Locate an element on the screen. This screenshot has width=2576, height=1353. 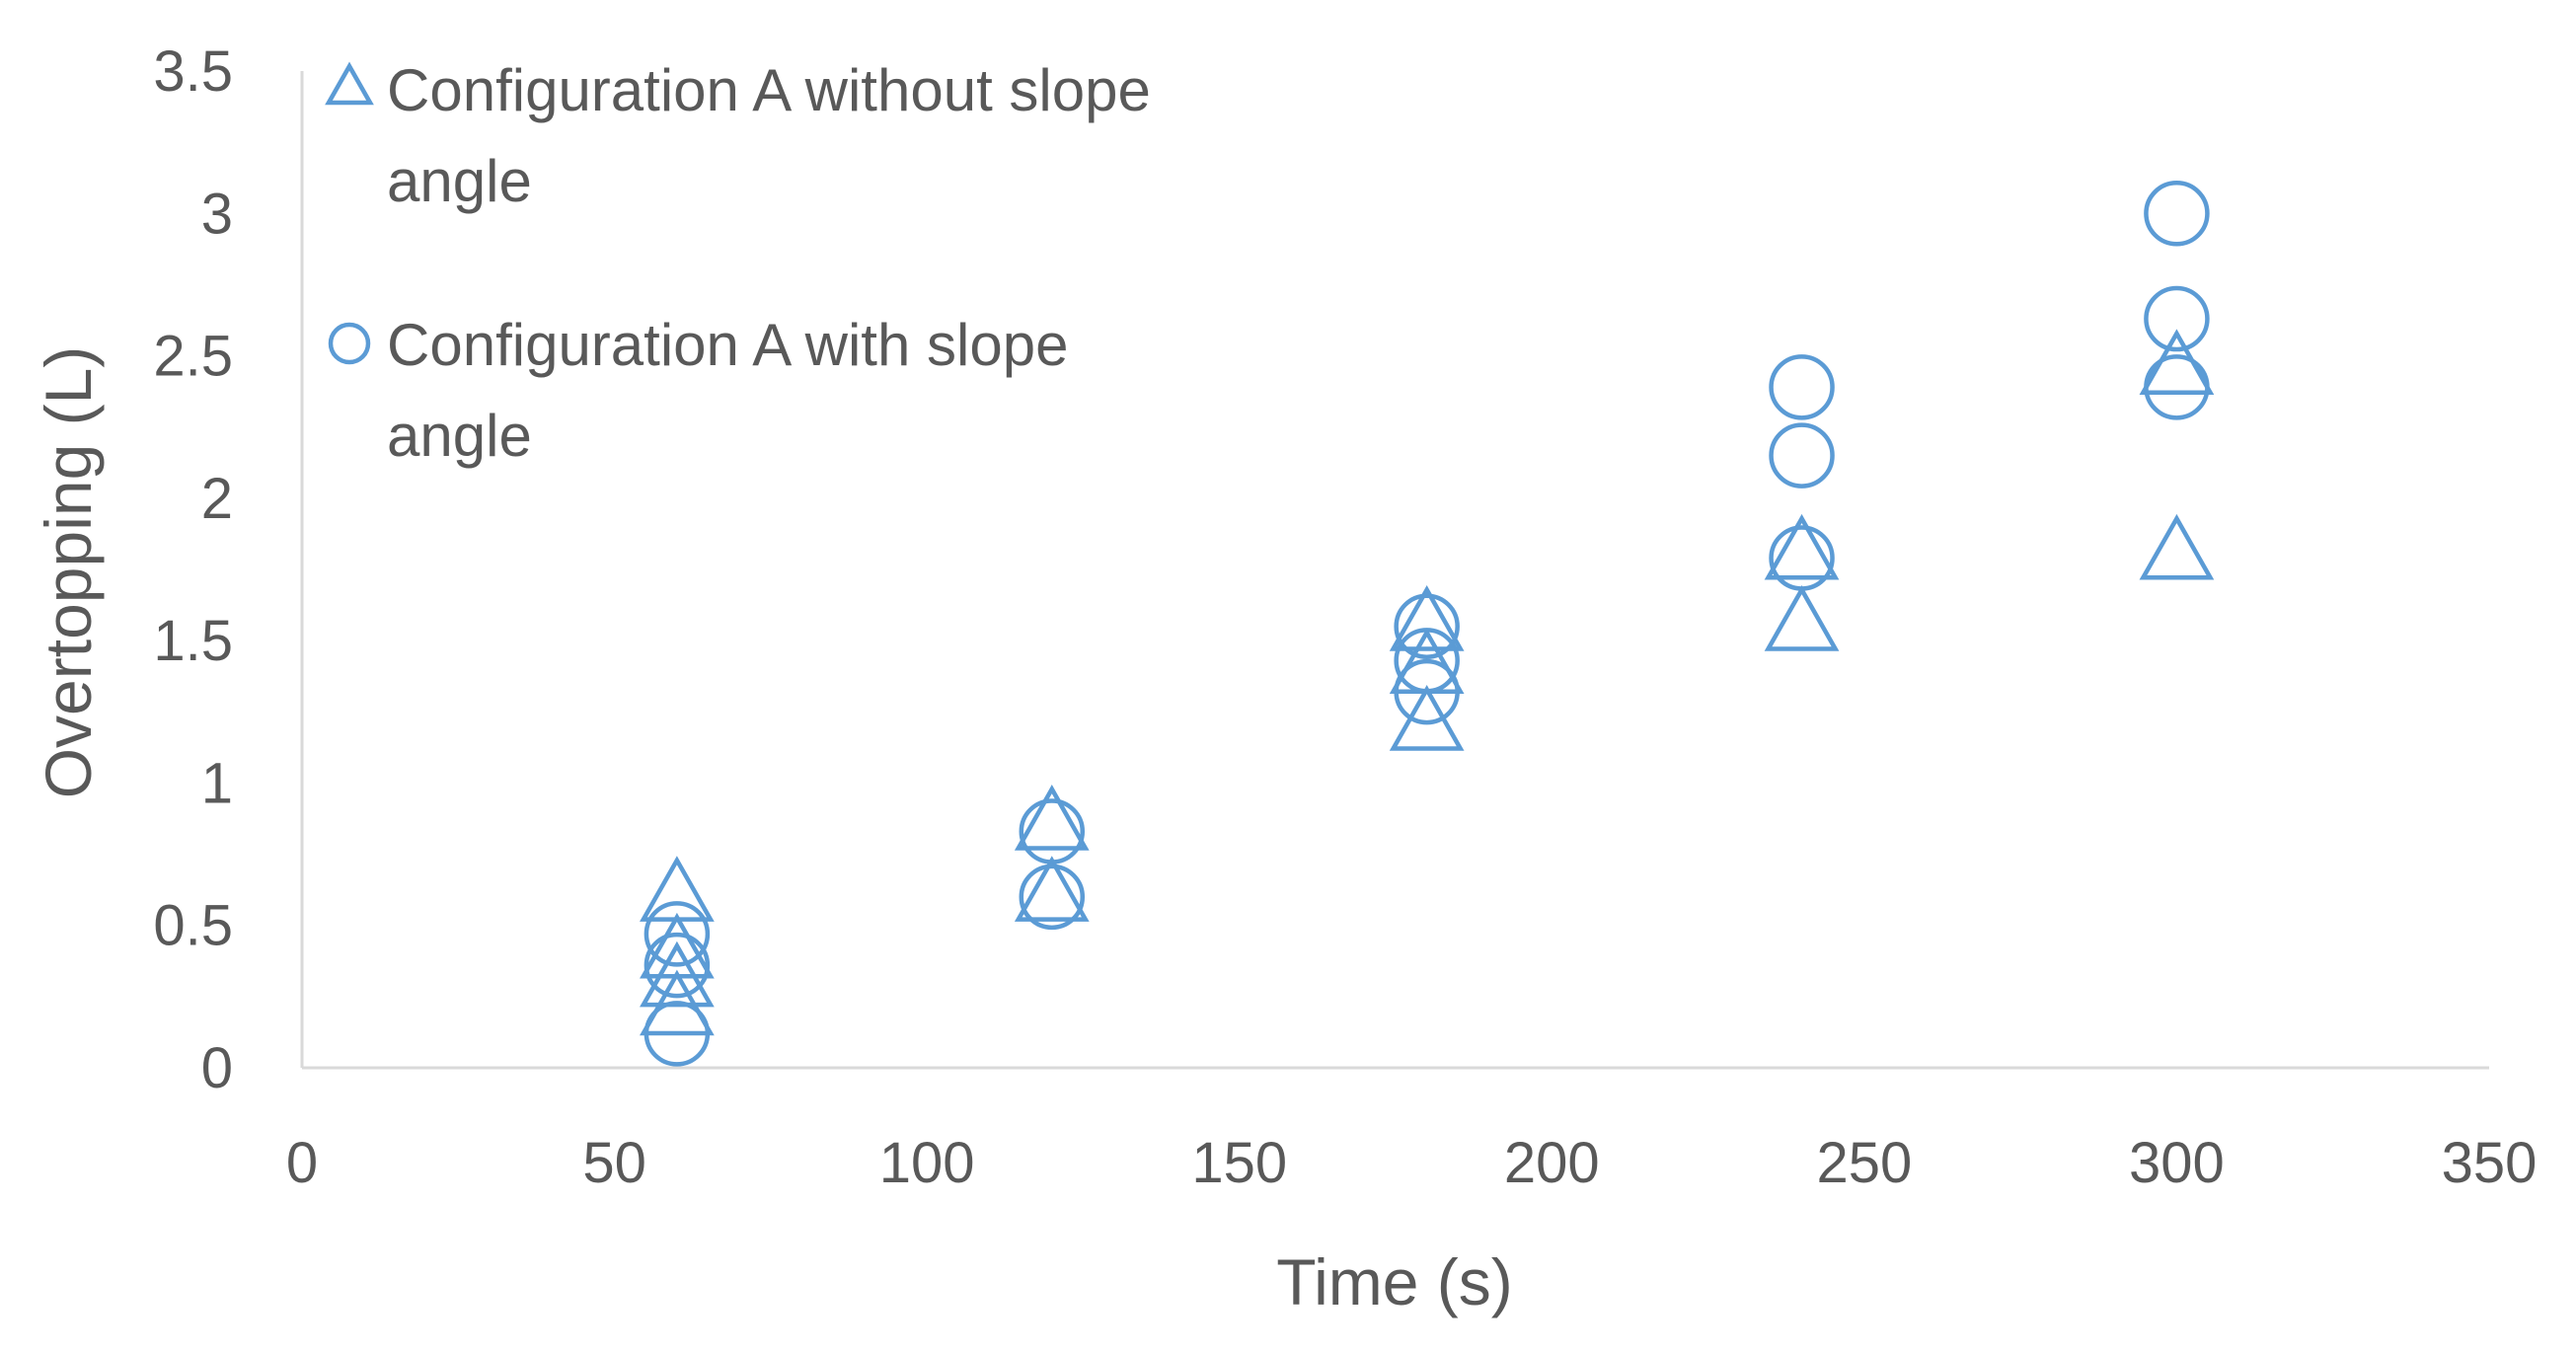
legend-entry: Configuration A without slope angle is located at coordinates (738, 135).